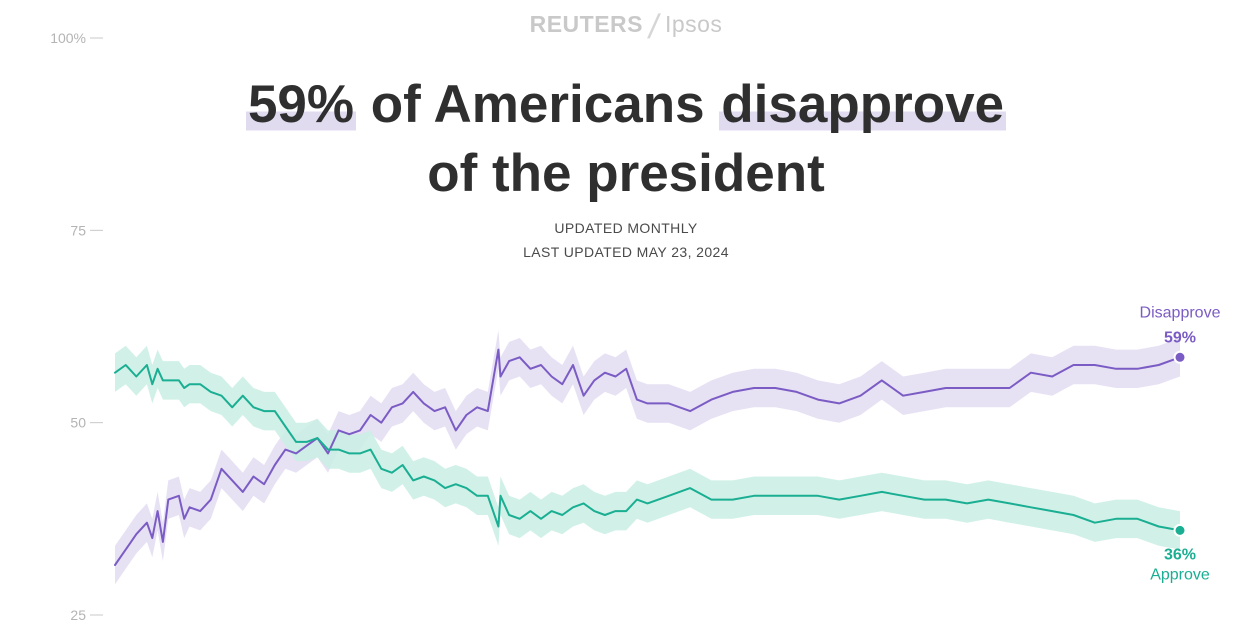  Describe the element at coordinates (1180, 530) in the screenshot. I see `approve-end-point` at that location.